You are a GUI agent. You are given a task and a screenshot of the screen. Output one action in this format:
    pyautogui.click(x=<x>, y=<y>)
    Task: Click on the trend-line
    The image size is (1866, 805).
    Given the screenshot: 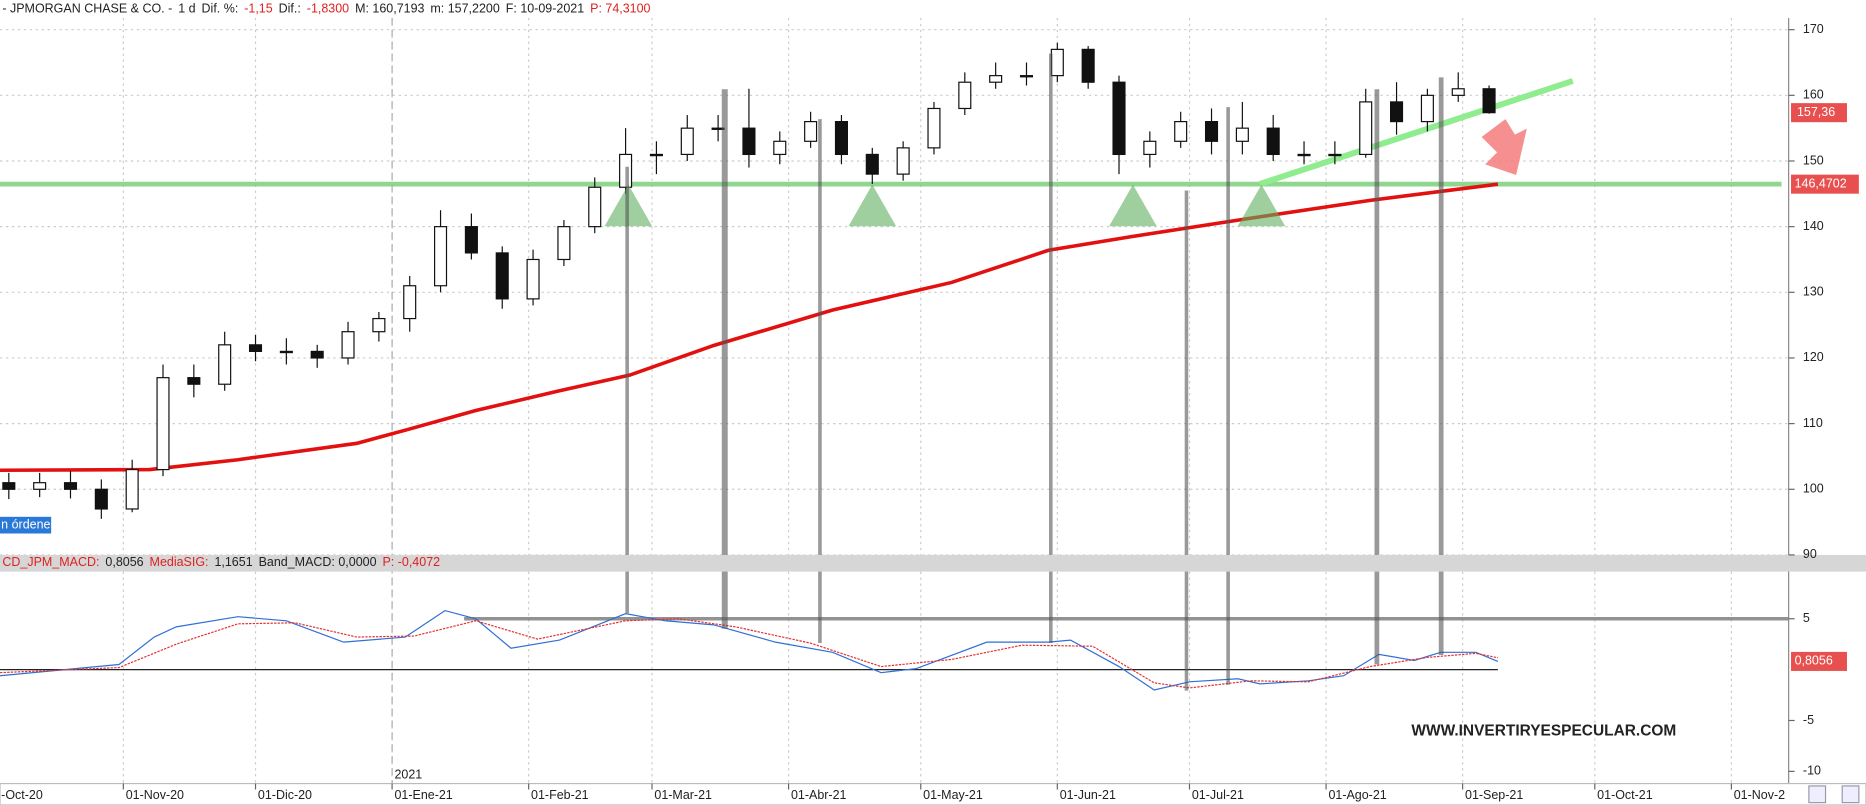 What is the action you would take?
    pyautogui.click(x=1416, y=132)
    